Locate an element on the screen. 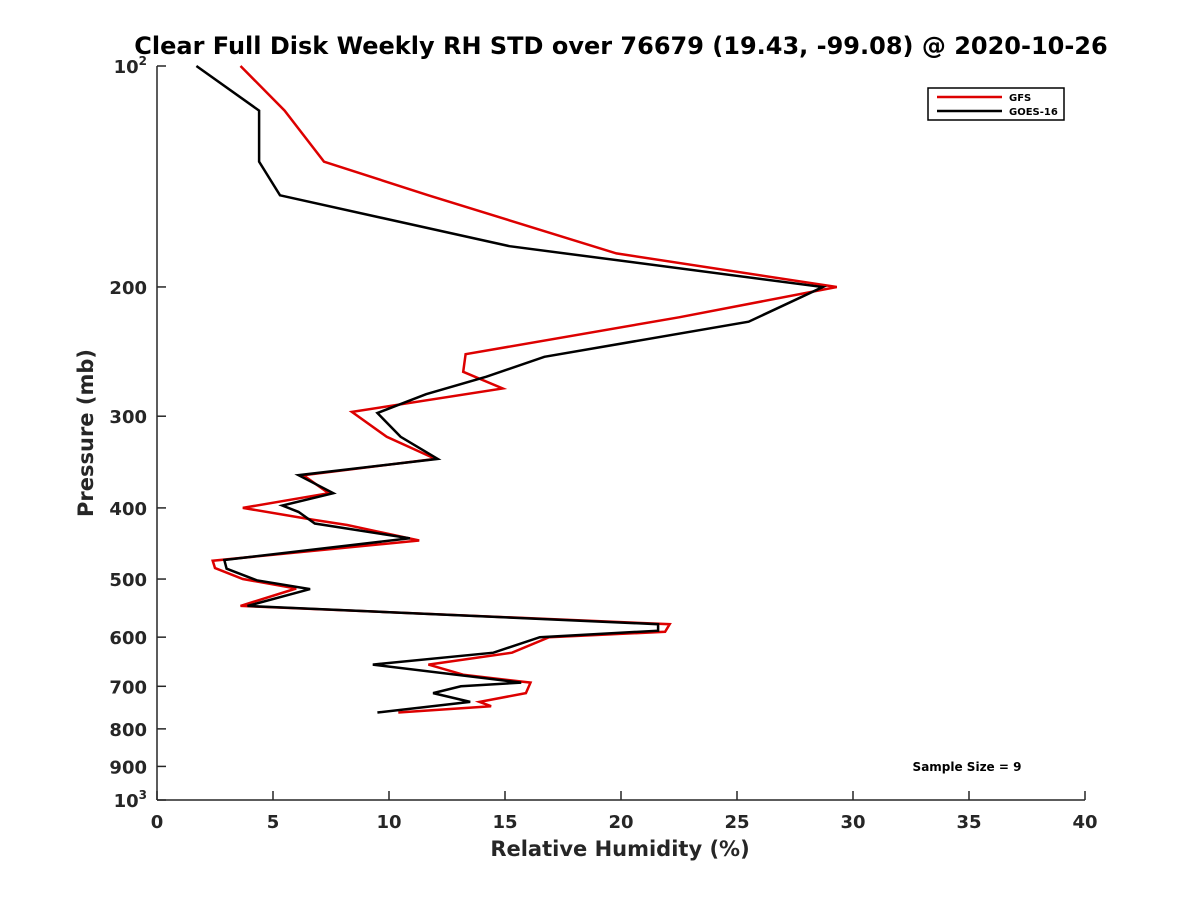 Image resolution: width=1200 pixels, height=900 pixels. x-tick-label: 40 is located at coordinates (1084, 822).